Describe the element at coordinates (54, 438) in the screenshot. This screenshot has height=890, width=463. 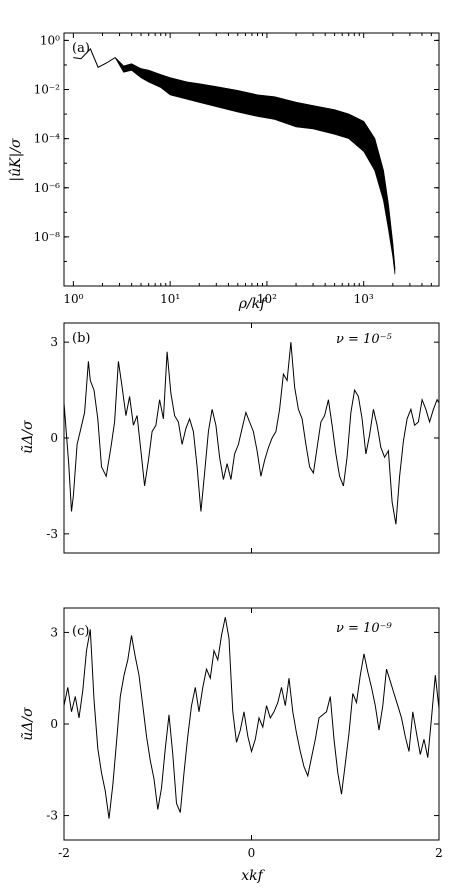
I see `panel-b-y-tick-label: 0` at that location.